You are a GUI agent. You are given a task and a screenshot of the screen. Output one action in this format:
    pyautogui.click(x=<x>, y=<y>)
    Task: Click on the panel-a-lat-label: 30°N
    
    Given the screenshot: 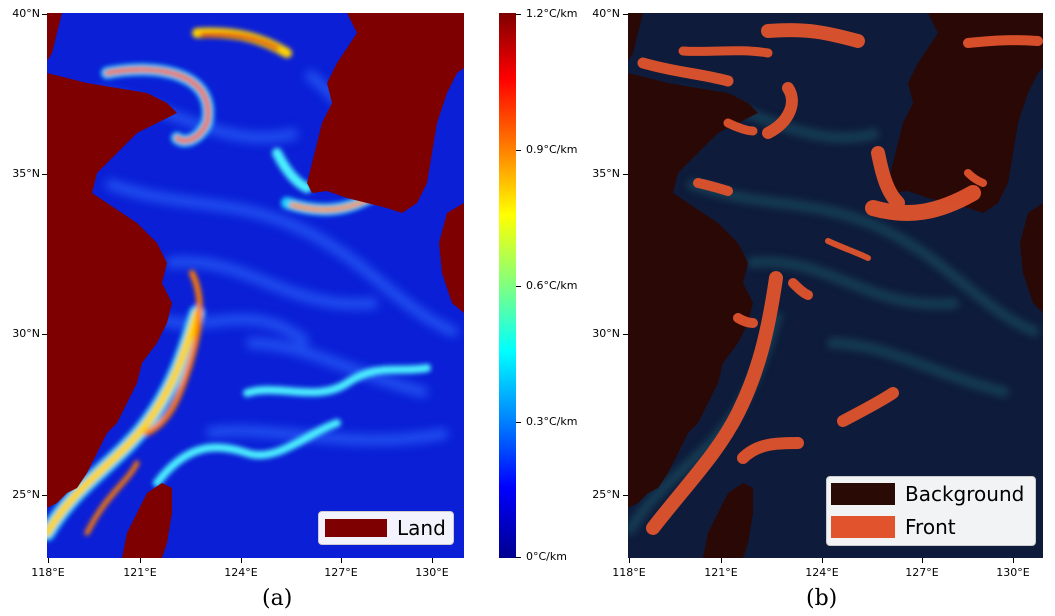 What is the action you would take?
    pyautogui.click(x=26, y=333)
    